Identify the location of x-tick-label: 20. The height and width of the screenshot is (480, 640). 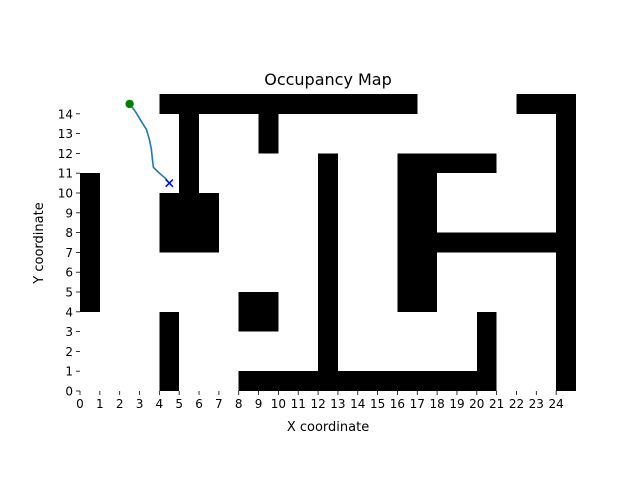
(476, 404).